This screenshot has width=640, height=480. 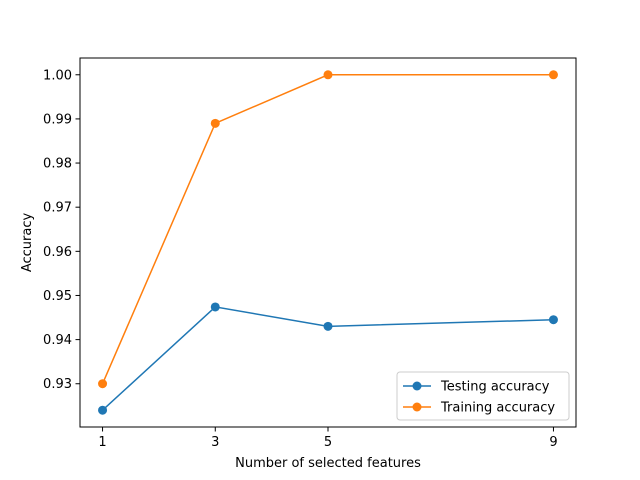 I want to click on x-tick-label-1: 3, so click(x=215, y=442).